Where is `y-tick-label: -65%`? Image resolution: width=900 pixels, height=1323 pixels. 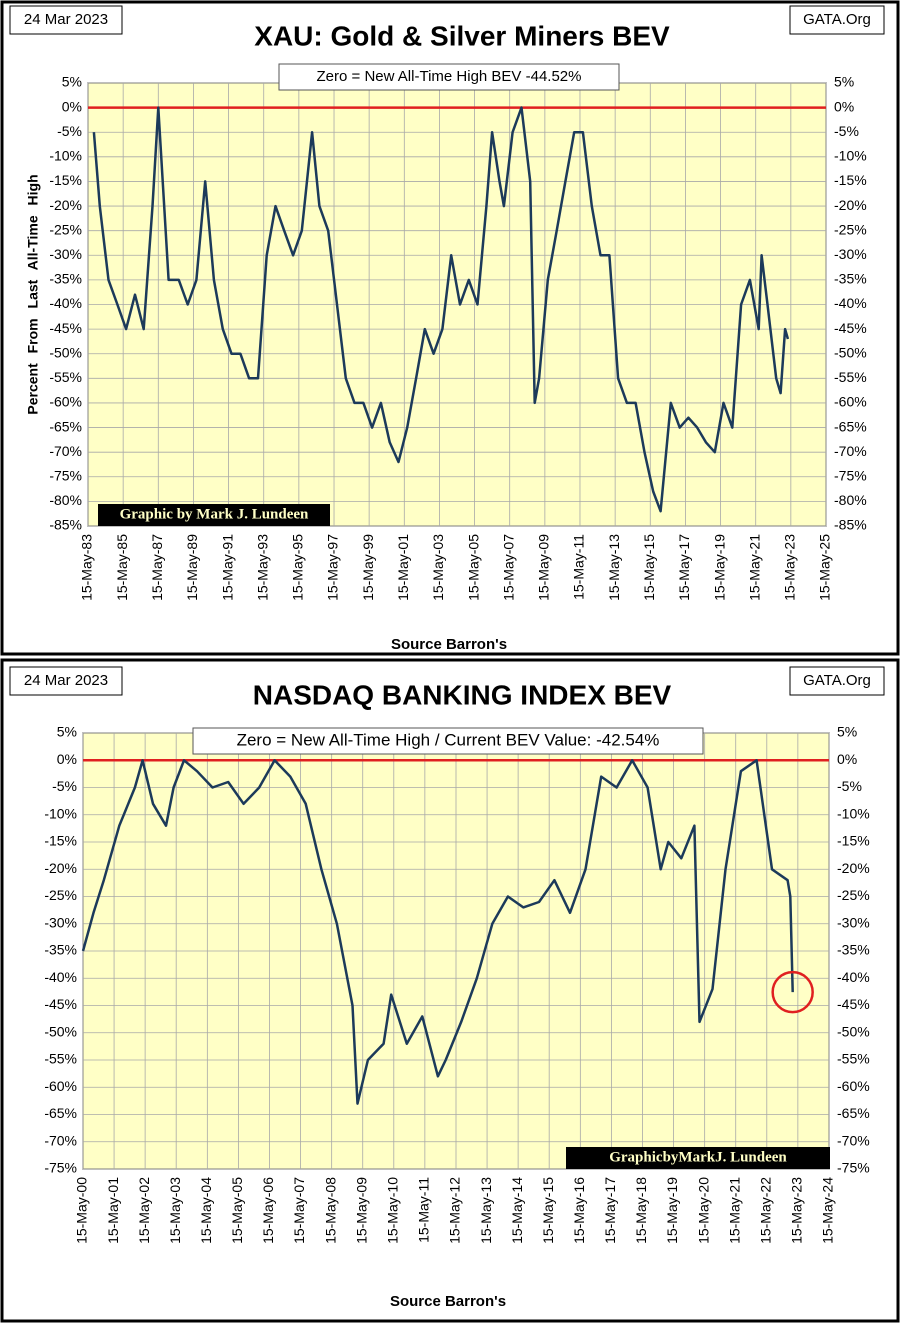 y-tick-label: -65% is located at coordinates (65, 426).